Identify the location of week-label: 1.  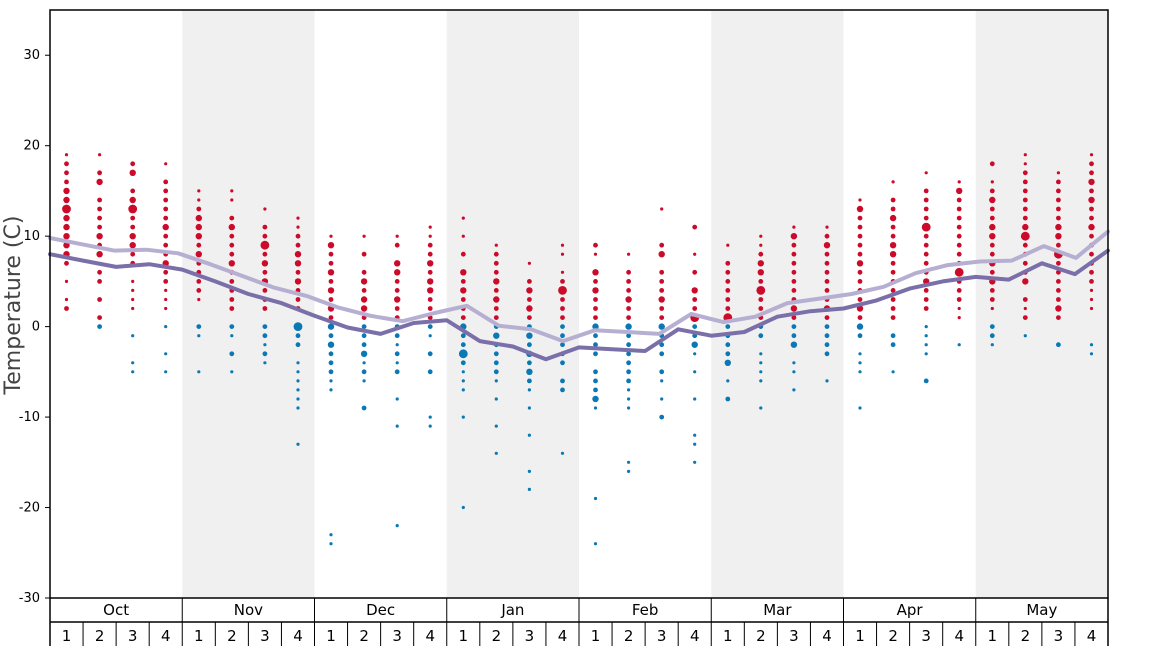
(728, 636).